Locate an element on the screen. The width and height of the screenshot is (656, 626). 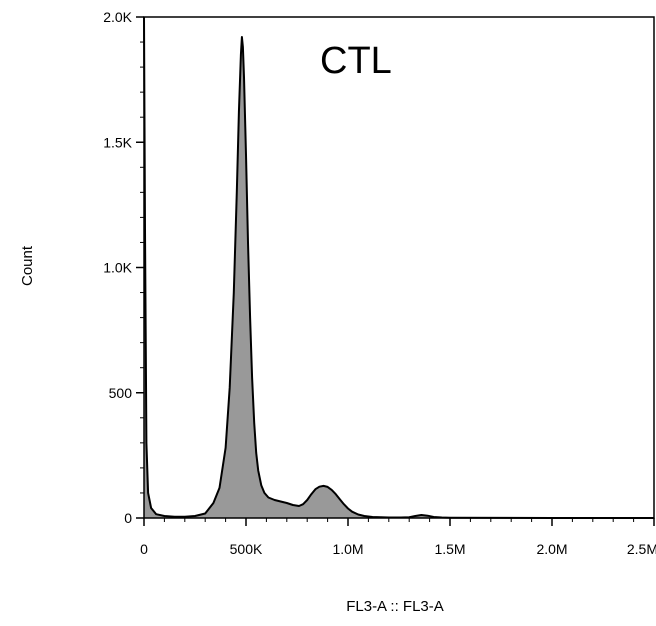
x-axis-ticks: 0 500K 1.0M 1.5M 2.0M 2.5M is located at coordinates (398, 537).